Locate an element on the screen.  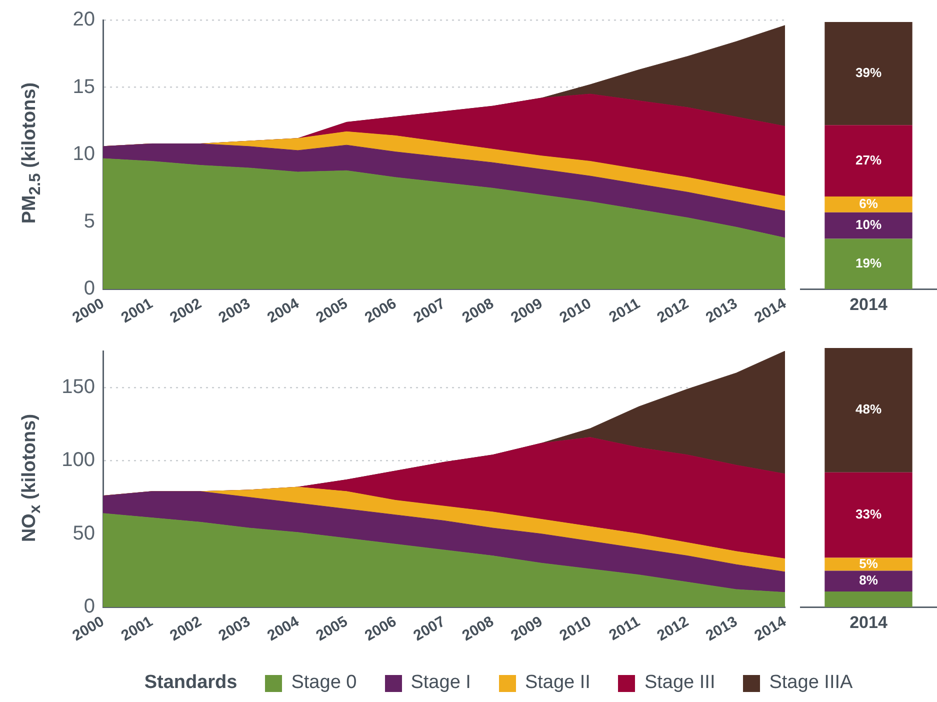
data-label: 8% is located at coordinates (868, 580).